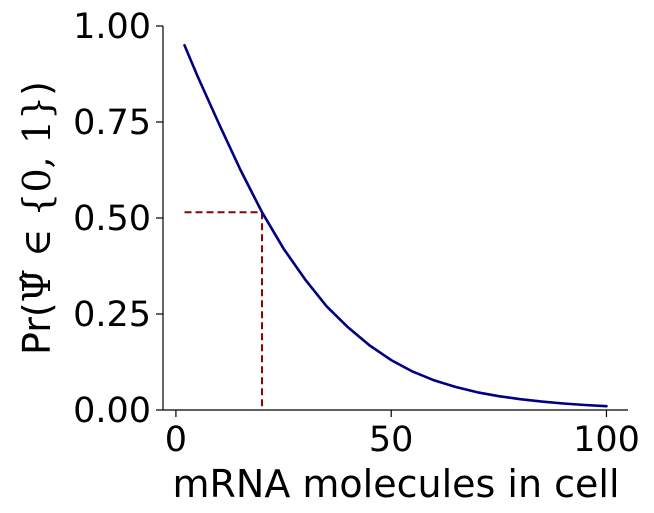 The width and height of the screenshot is (654, 513). What do you see at coordinates (112, 315) in the screenshot?
I see `y-tick-label: 0.25` at bounding box center [112, 315].